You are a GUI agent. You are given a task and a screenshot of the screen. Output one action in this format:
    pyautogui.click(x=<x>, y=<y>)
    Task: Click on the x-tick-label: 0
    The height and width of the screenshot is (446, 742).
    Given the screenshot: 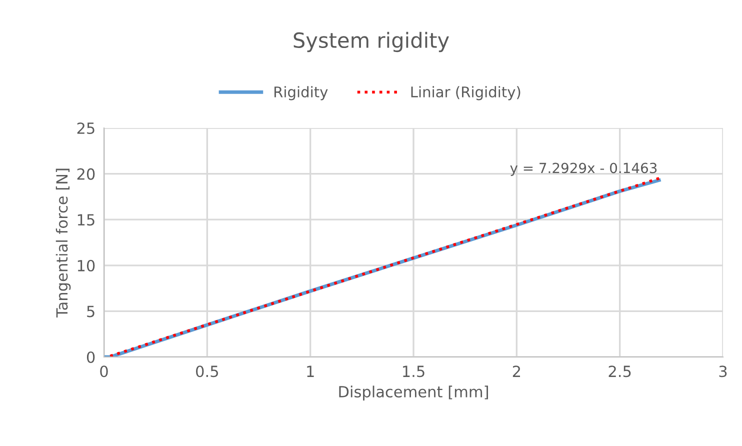 What is the action you would take?
    pyautogui.click(x=104, y=372)
    